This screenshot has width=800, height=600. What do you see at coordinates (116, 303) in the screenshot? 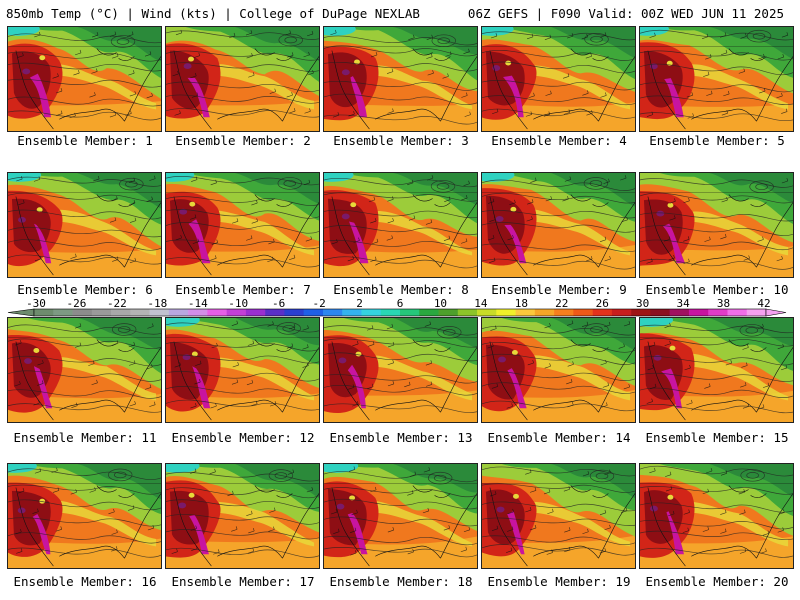
I see `colorbar-tick-label: -22` at bounding box center [116, 303].